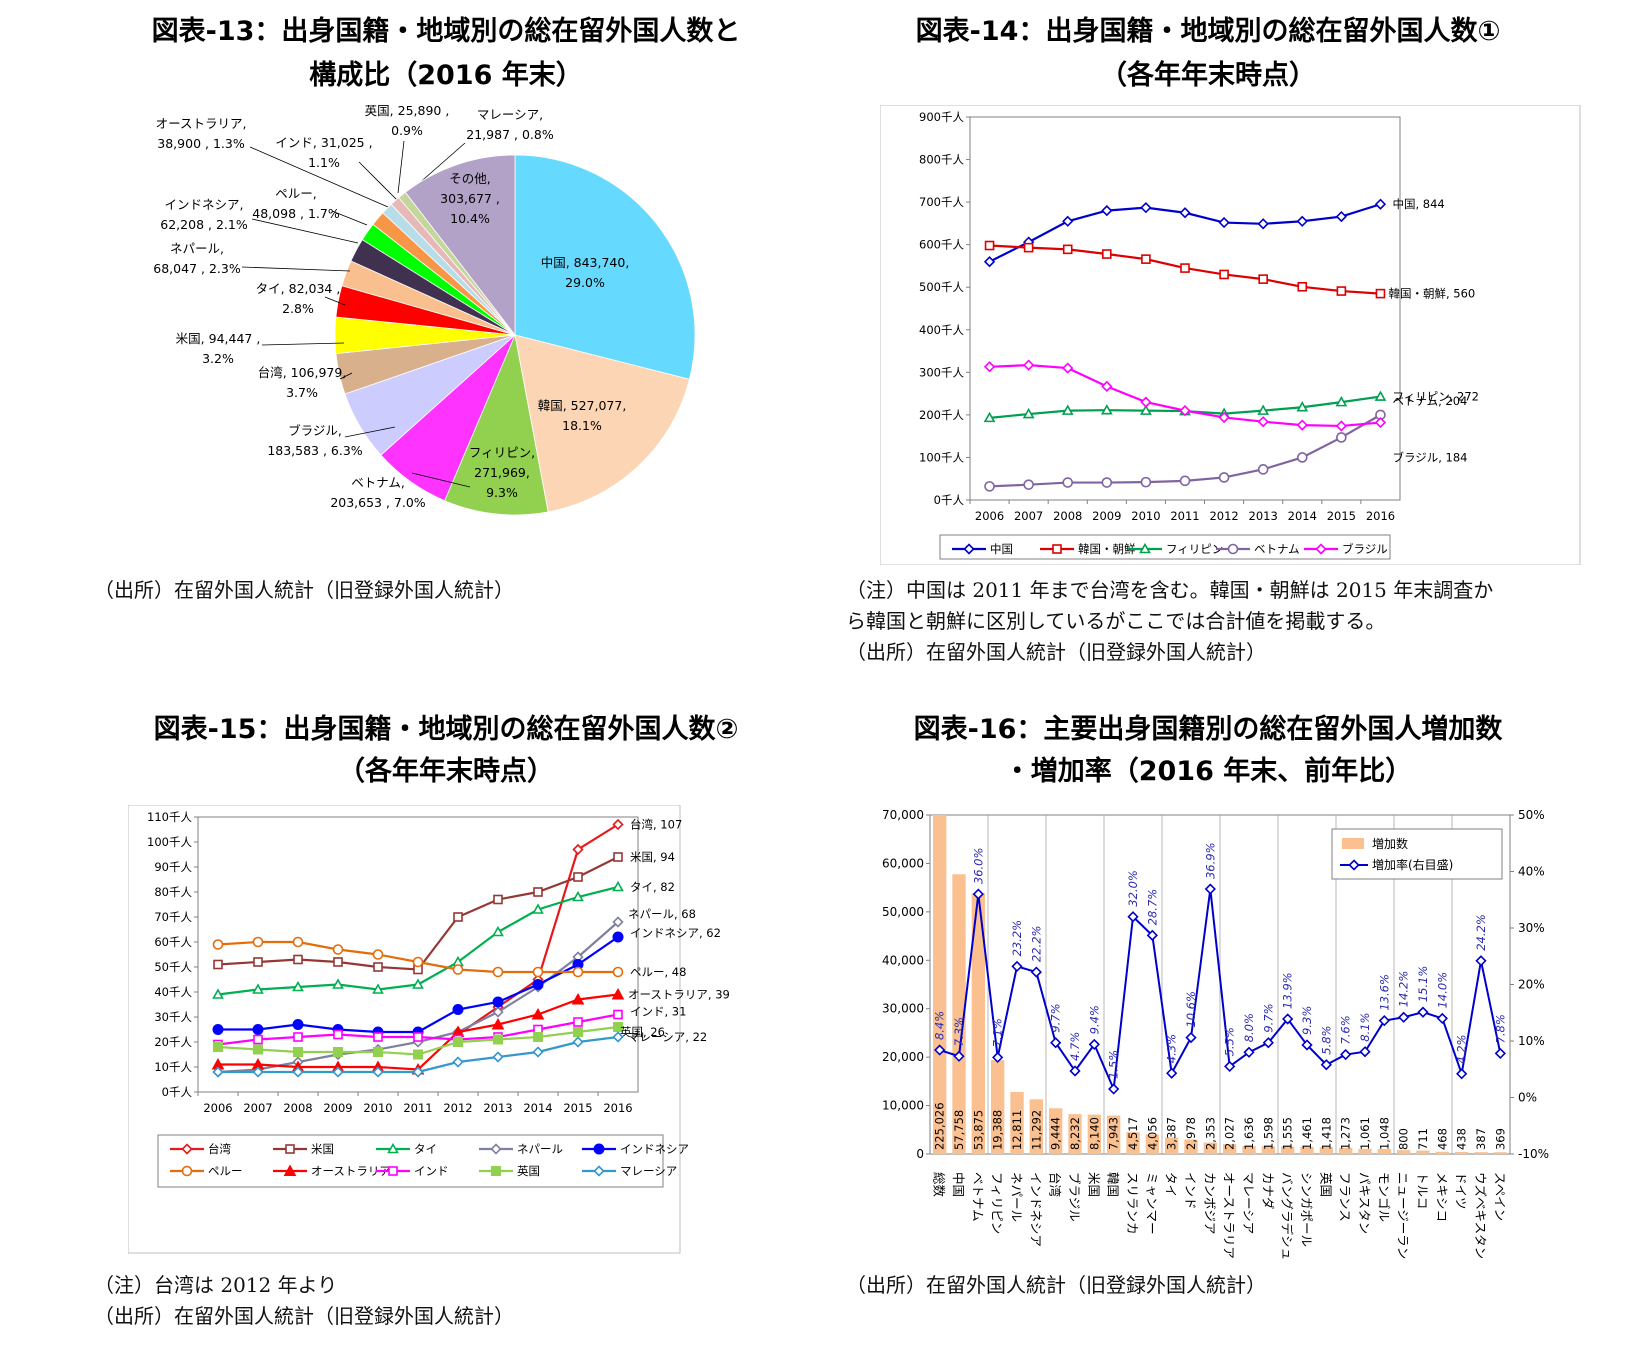 Image resolution: width=1651 pixels, height=1352 pixels. Describe the element at coordinates (658, 972) in the screenshot. I see `series-end-label: ペルー, 48` at that location.